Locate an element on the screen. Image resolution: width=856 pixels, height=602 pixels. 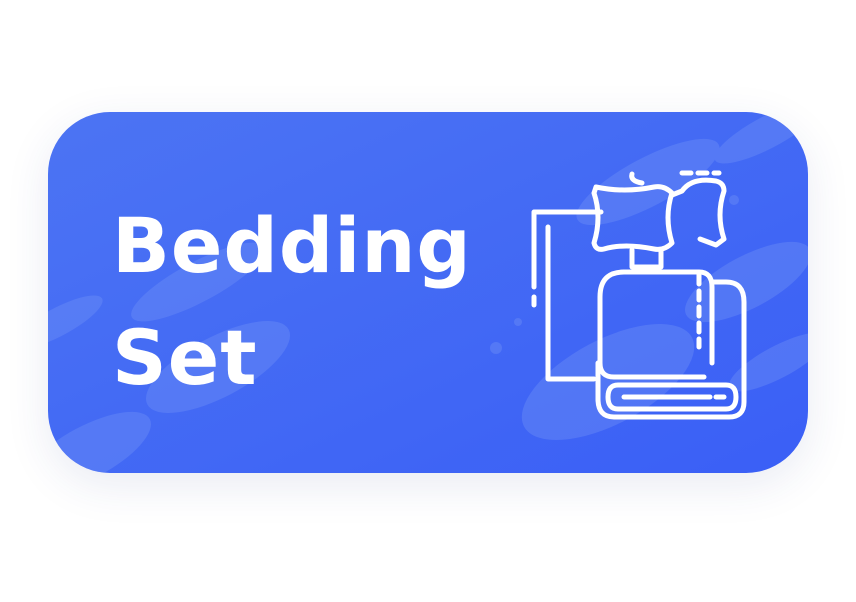
card-title-line-2: Set is located at coordinates (185, 357).